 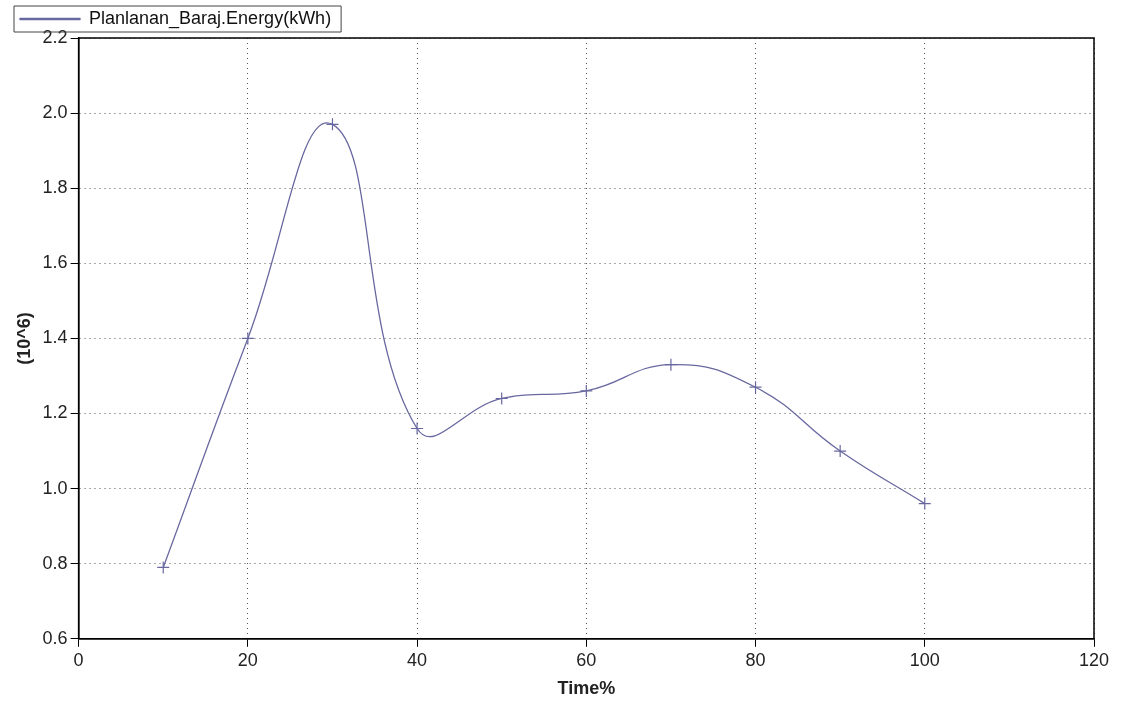 I want to click on y-axis-title: (10^6), so click(x=23, y=338).